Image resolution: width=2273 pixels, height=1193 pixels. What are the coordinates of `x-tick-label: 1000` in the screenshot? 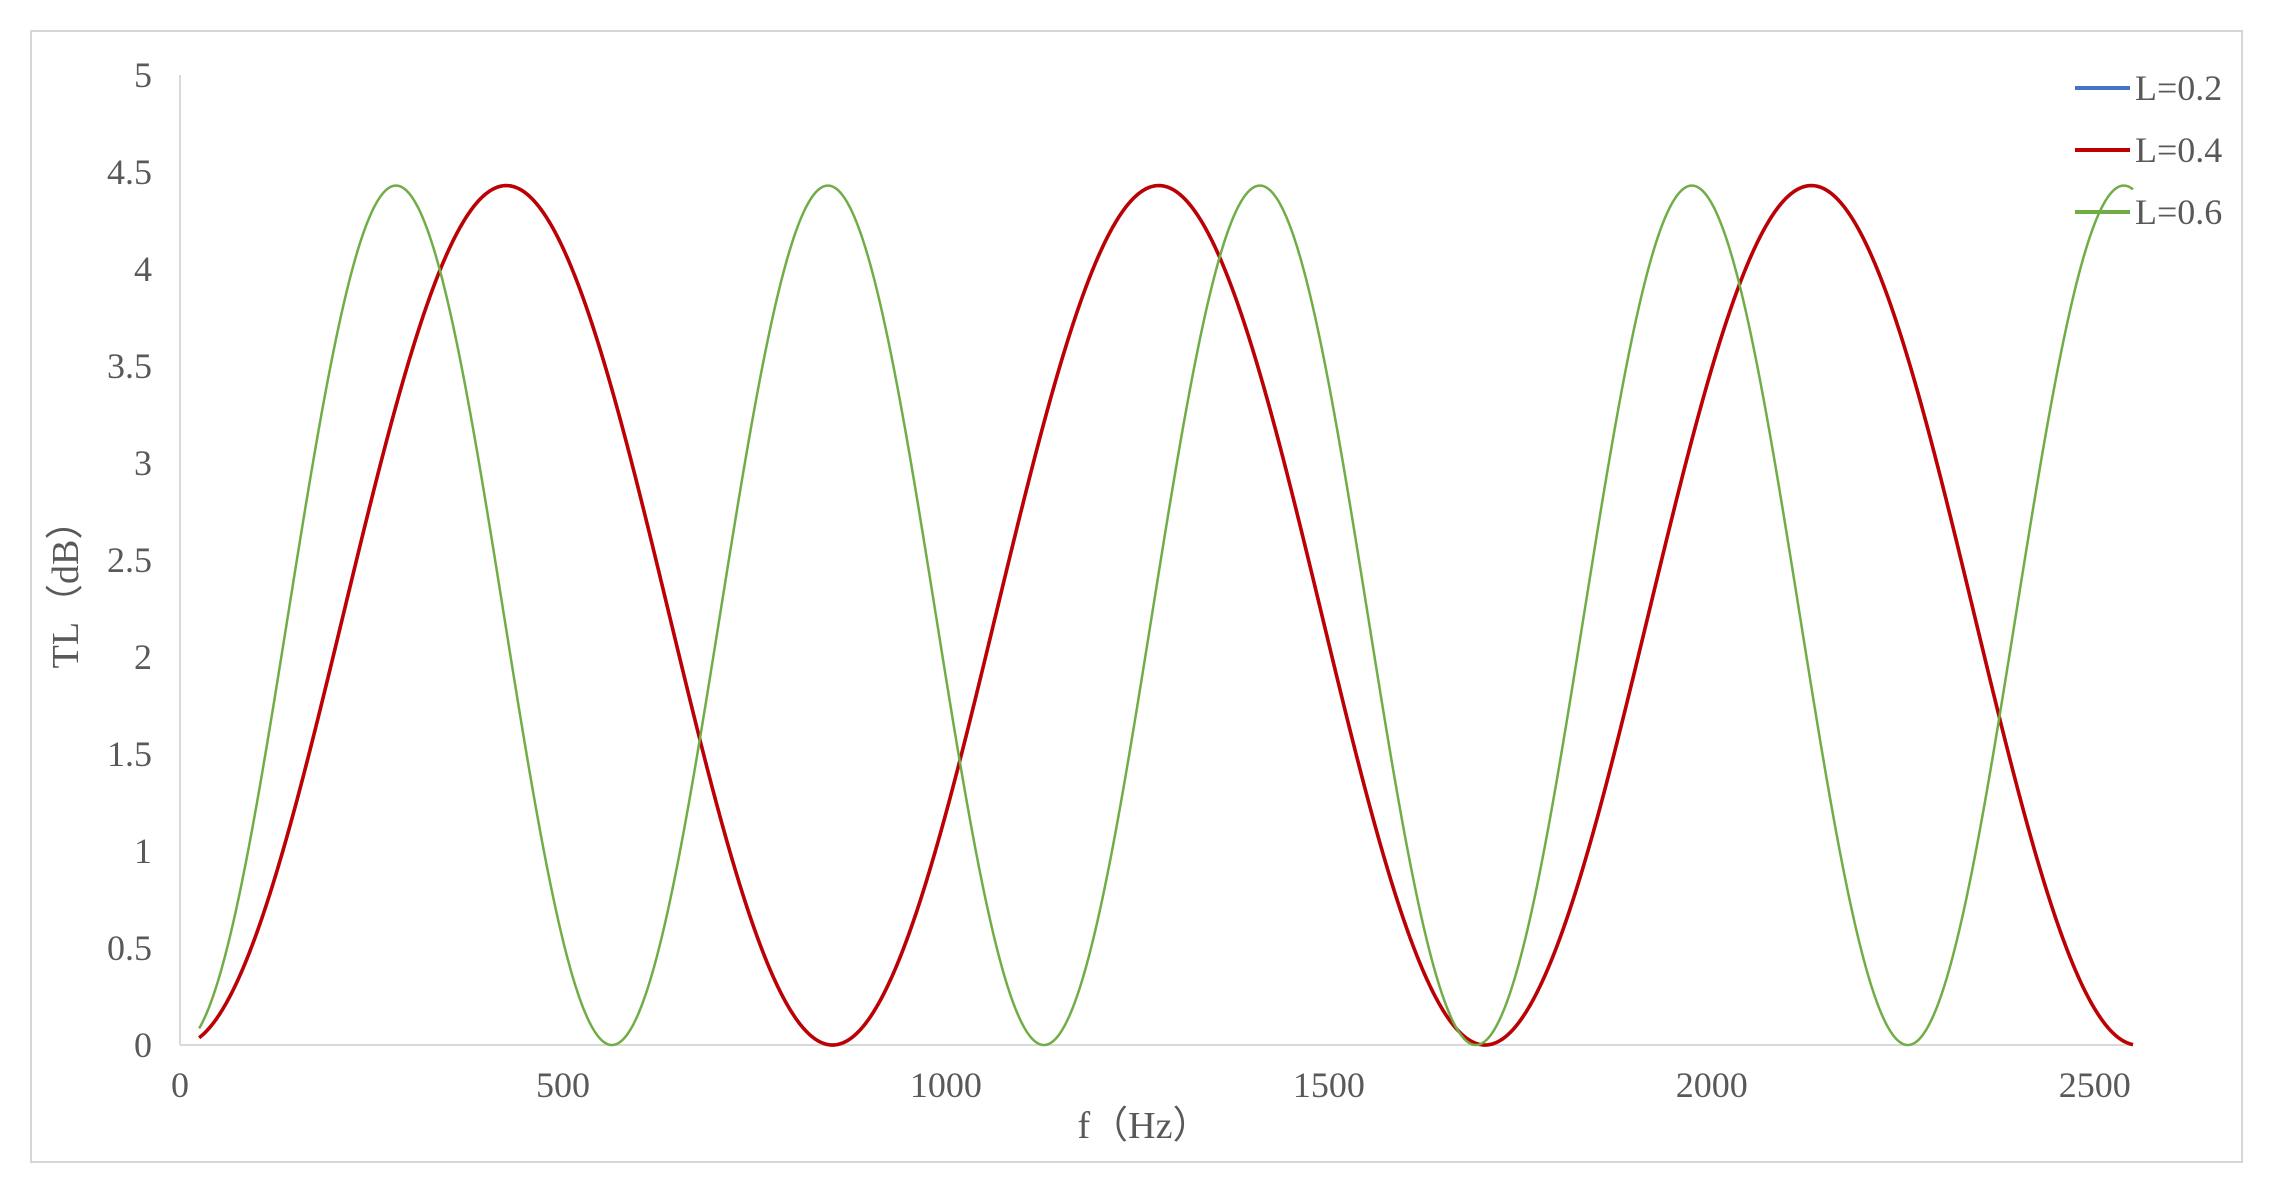 It's located at (946, 1085).